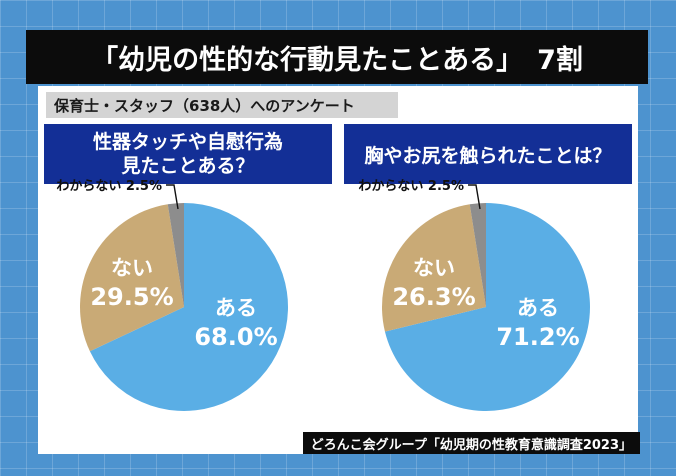  Describe the element at coordinates (175, 255) in the screenshot. I see `pie1-slice-unknown` at that location.